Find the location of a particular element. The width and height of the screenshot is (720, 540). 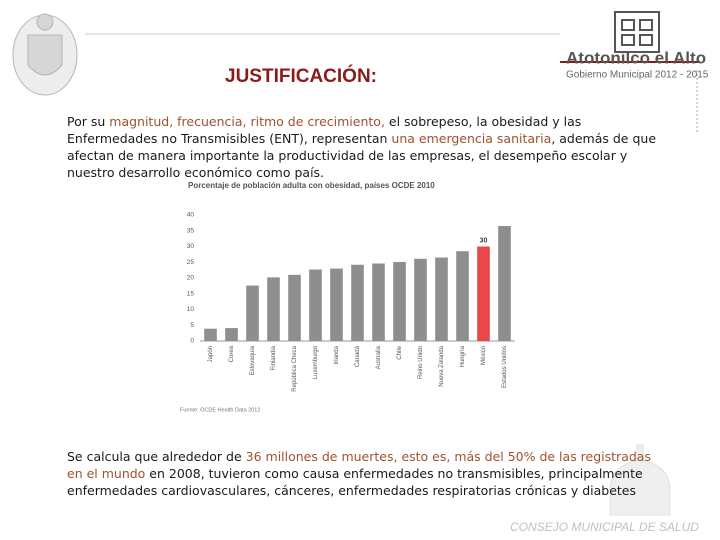

x-tick-label: Hungría is located at coordinates (463, 356).